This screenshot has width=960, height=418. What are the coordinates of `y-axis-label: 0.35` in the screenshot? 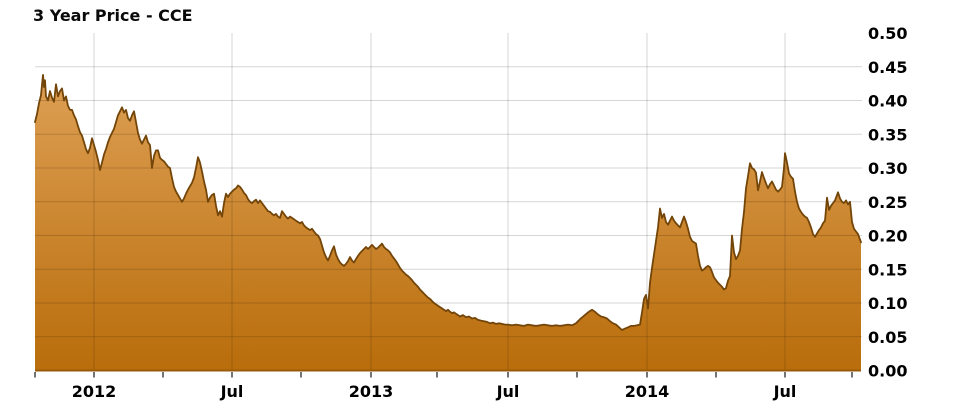 It's located at (887, 134).